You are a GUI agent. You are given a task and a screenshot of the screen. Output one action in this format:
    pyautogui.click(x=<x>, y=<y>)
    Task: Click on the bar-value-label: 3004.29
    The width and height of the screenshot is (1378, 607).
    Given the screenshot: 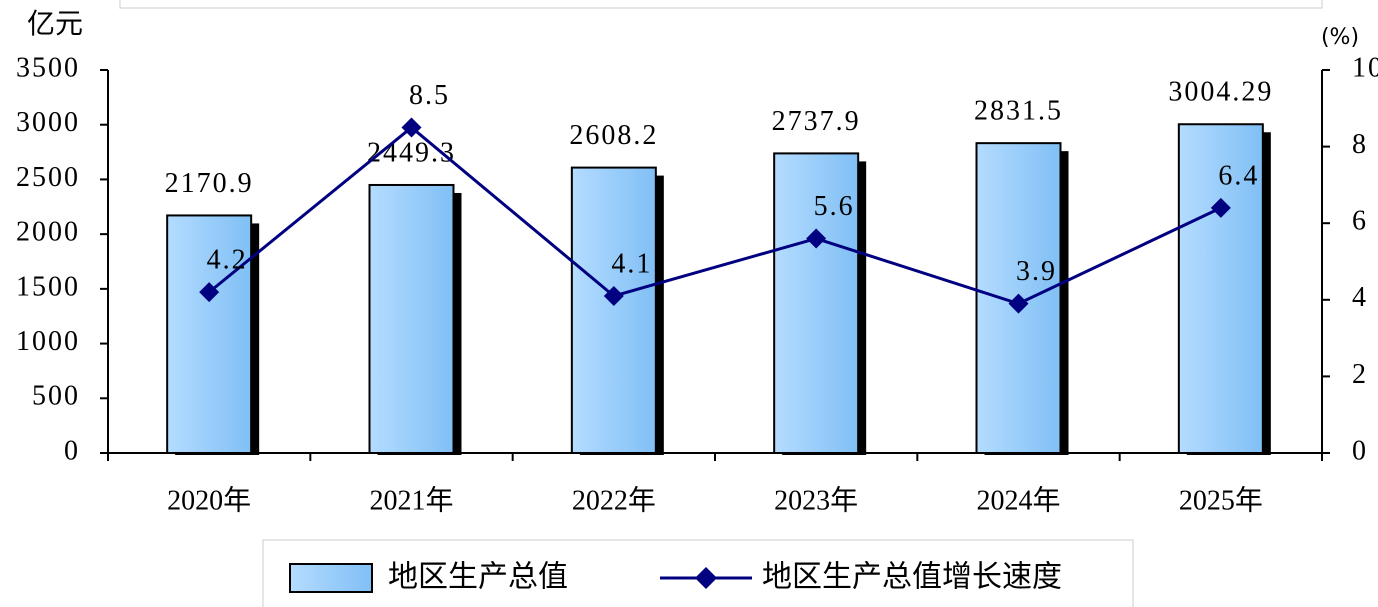 What is the action you would take?
    pyautogui.click(x=1220, y=92)
    